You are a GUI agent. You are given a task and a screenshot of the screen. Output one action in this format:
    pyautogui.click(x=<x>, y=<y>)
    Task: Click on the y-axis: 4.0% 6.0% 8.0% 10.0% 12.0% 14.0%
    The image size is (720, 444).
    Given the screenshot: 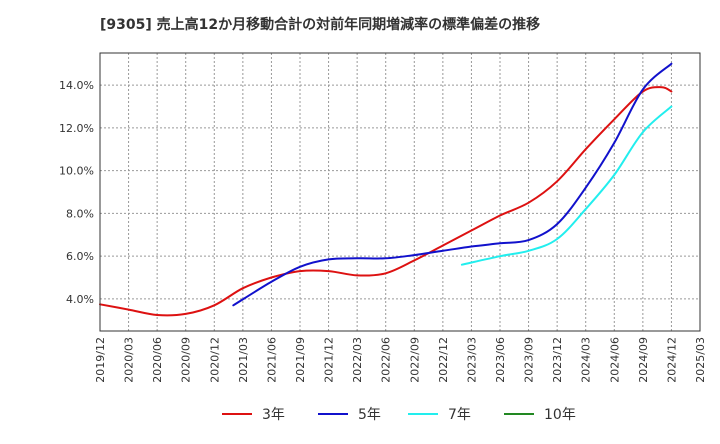 What is the action you would take?
    pyautogui.click(x=76, y=192)
    